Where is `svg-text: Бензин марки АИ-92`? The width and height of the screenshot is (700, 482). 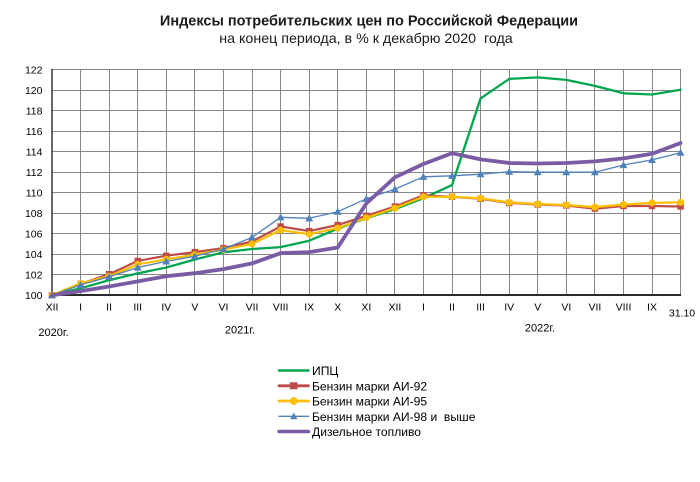 svg-text: Бензин марки АИ-92 is located at coordinates (369, 386).